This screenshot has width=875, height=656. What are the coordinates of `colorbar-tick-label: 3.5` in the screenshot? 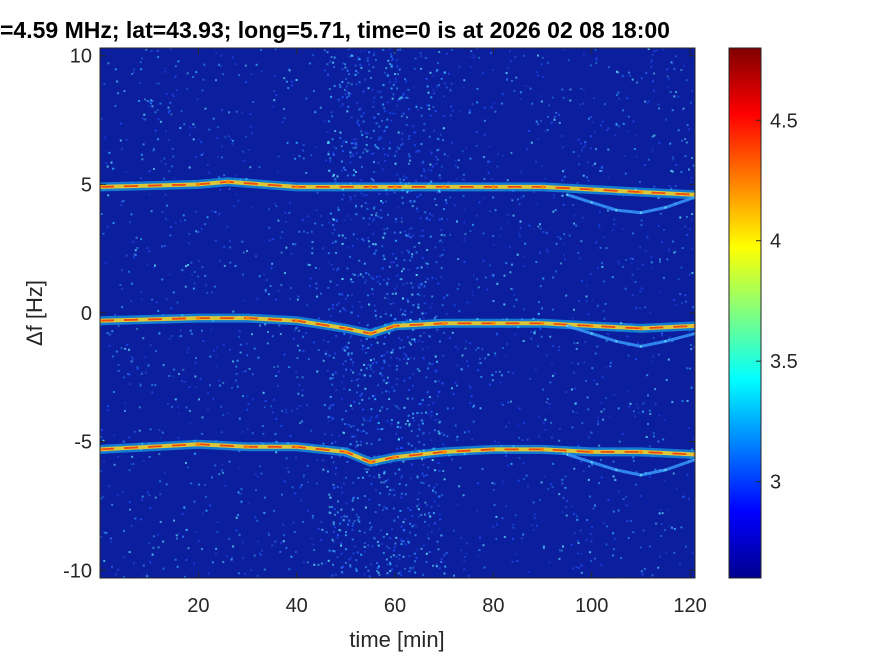 It's located at (784, 362).